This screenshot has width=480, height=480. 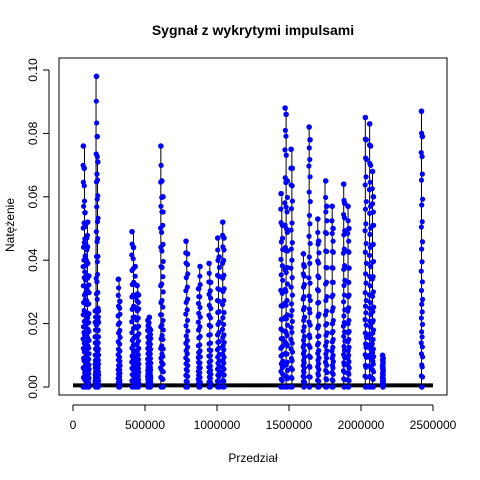 I want to click on x-tick-label: 500000, so click(x=145, y=425).